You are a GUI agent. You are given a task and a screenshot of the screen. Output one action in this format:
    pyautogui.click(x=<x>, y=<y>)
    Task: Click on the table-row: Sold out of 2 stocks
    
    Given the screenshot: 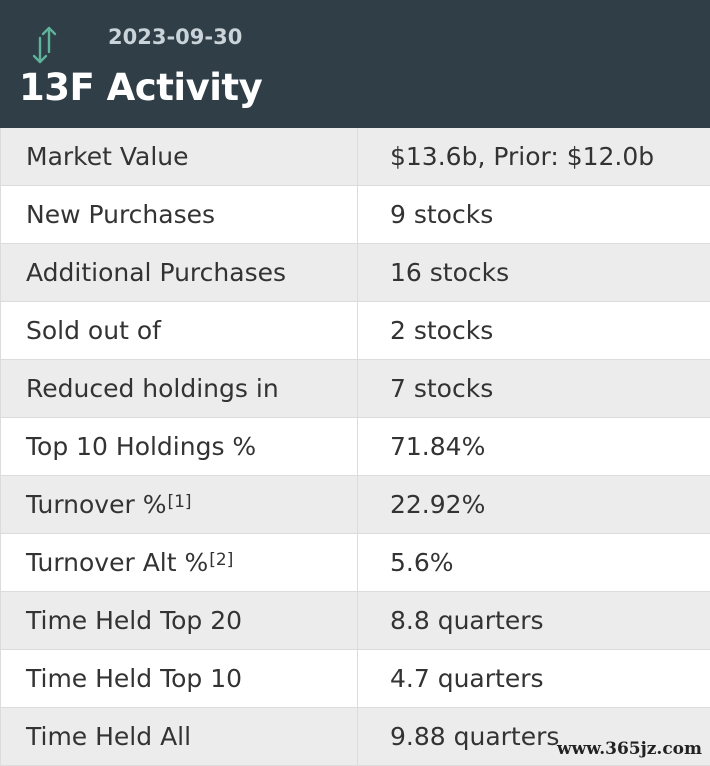 What is the action you would take?
    pyautogui.click(x=355, y=331)
    